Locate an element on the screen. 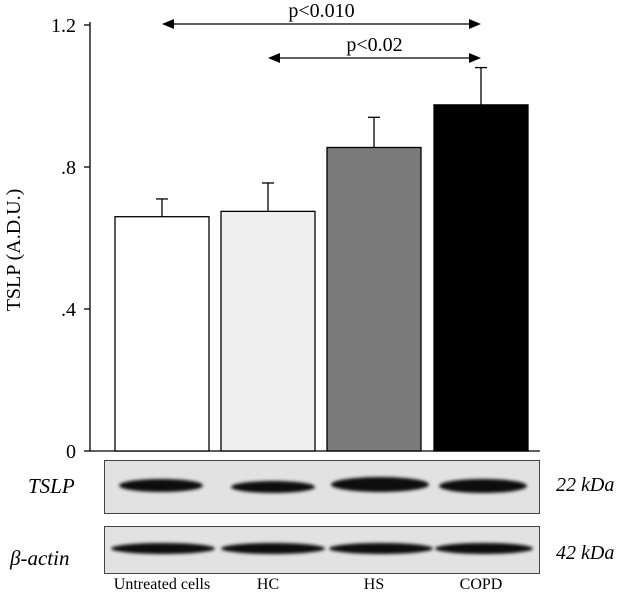 The height and width of the screenshot is (598, 633). blot-panel-beta-actin is located at coordinates (322, 550).